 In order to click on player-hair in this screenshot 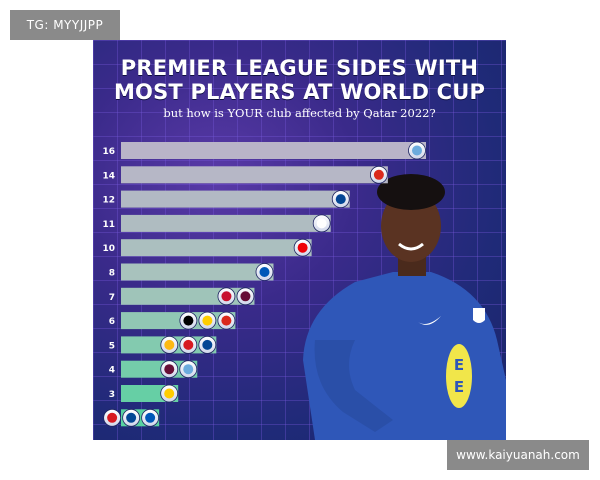, I will do `click(411, 192)`.